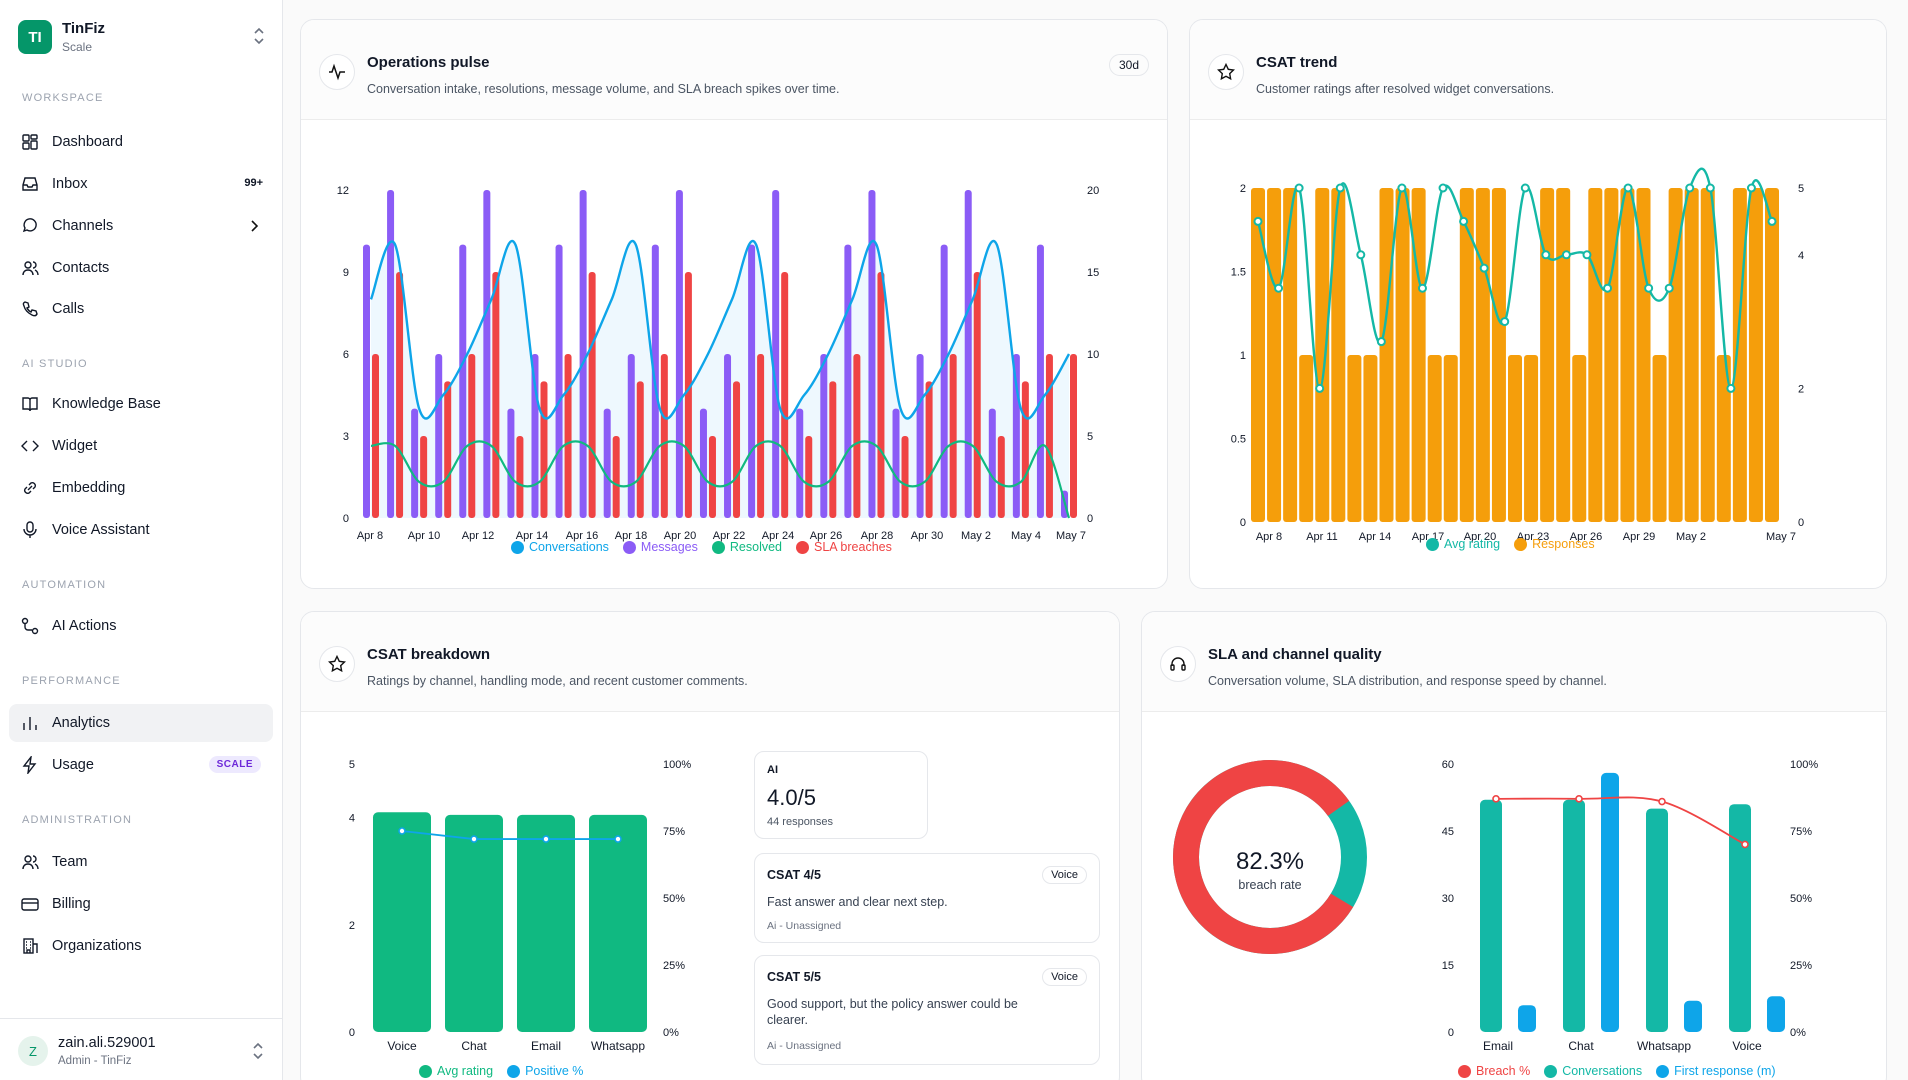 This screenshot has width=1908, height=1080. I want to click on org-switcher: TI TinFiz Scale, so click(146, 37).